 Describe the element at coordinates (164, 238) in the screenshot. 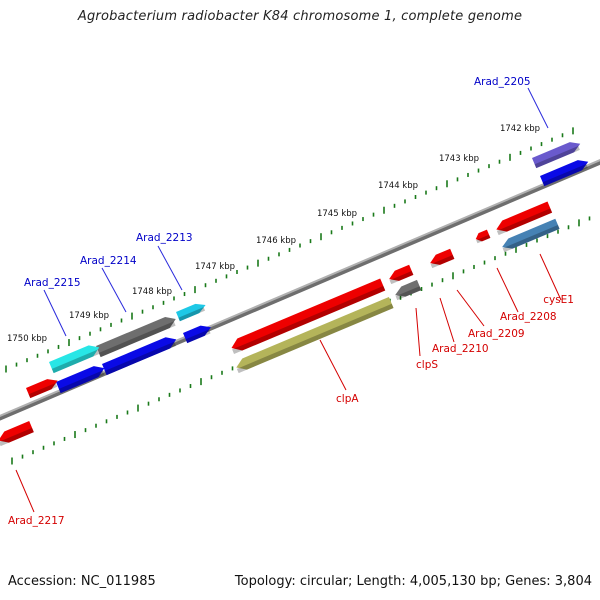

I see `gene-label: Arad_2213` at that location.